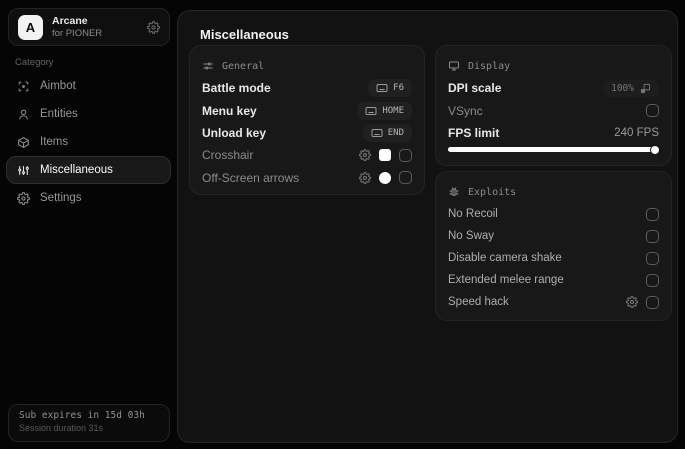  Describe the element at coordinates (23, 86) in the screenshot. I see `crosshair-scan-icon` at that location.